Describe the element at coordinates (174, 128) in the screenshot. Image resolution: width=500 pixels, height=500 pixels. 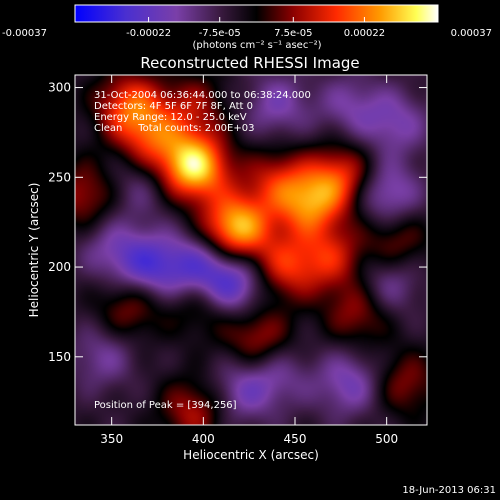
I see `annotation-clean-counts: Clean Total counts: 2.00E+03` at that location.